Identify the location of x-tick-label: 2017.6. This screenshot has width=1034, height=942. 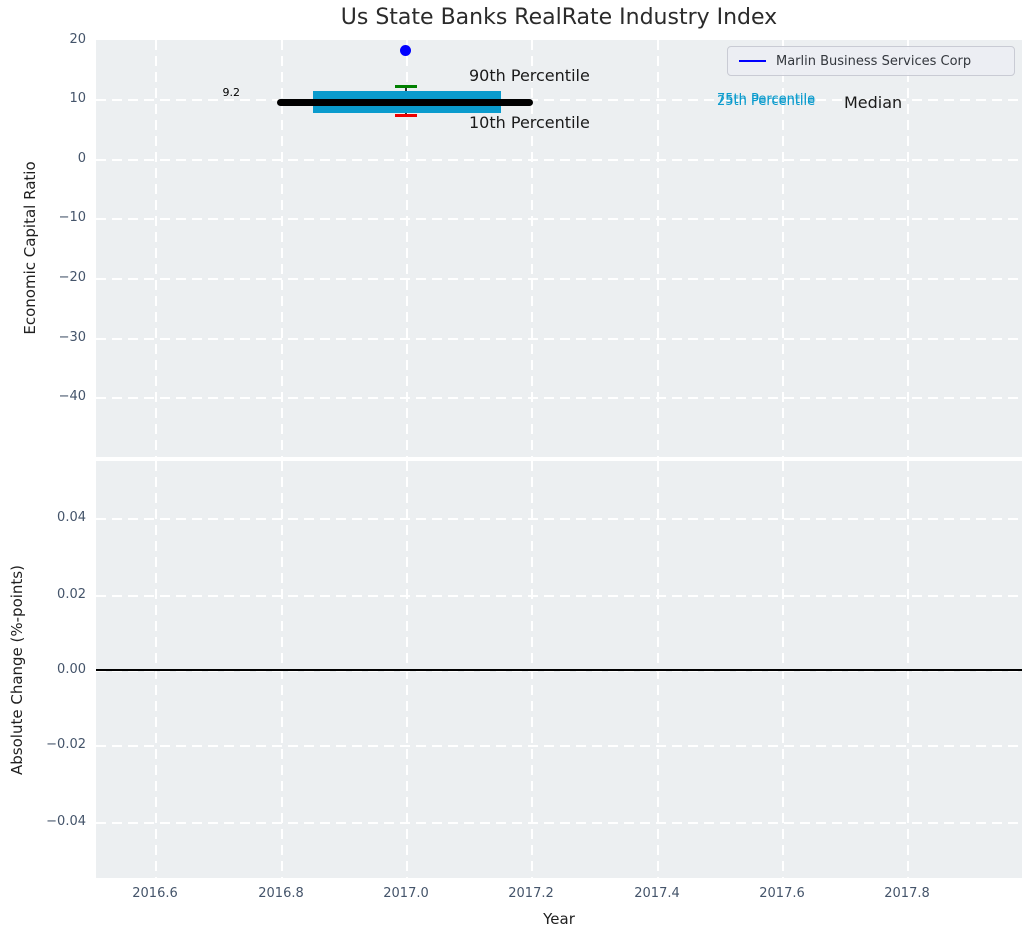
(782, 893).